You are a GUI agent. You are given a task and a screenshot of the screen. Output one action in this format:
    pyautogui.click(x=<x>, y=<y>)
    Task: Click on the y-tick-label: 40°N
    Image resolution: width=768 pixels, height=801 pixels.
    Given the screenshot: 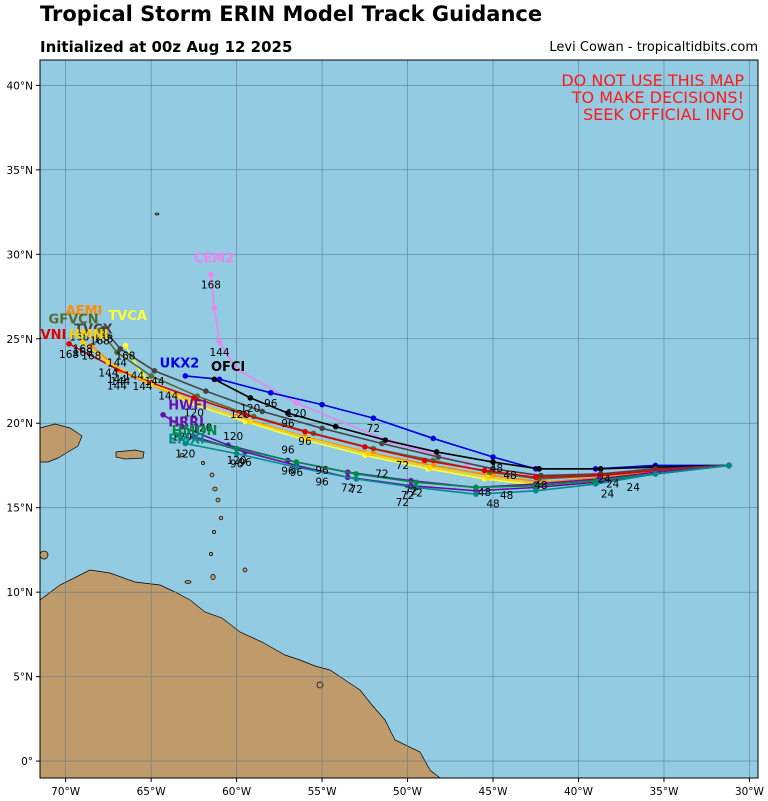 What is the action you would take?
    pyautogui.click(x=20, y=86)
    